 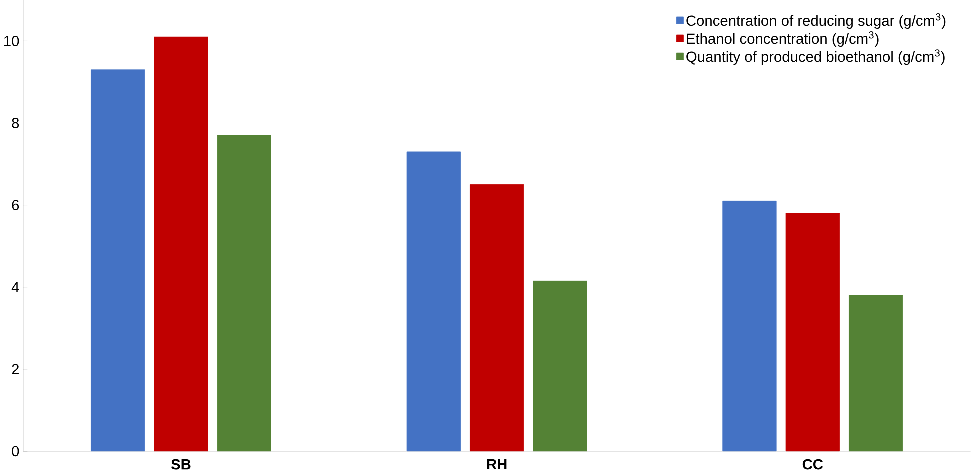 What do you see at coordinates (816, 21) in the screenshot?
I see `legend-label: Concentration of reducing sugar (g/cm$^{3}$)` at bounding box center [816, 21].